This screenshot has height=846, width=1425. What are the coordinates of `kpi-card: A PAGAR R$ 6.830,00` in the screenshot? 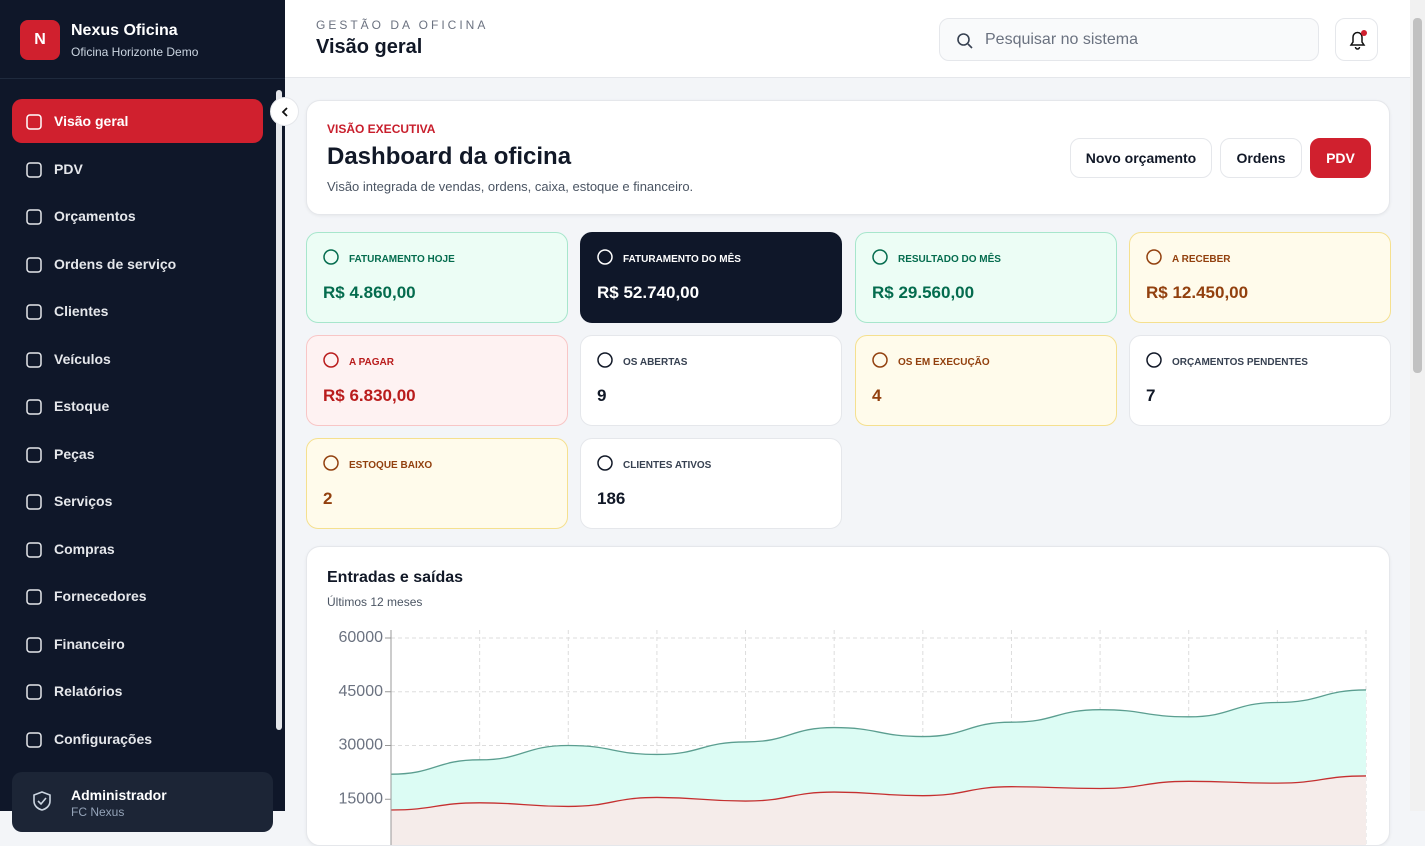 It's located at (437, 380).